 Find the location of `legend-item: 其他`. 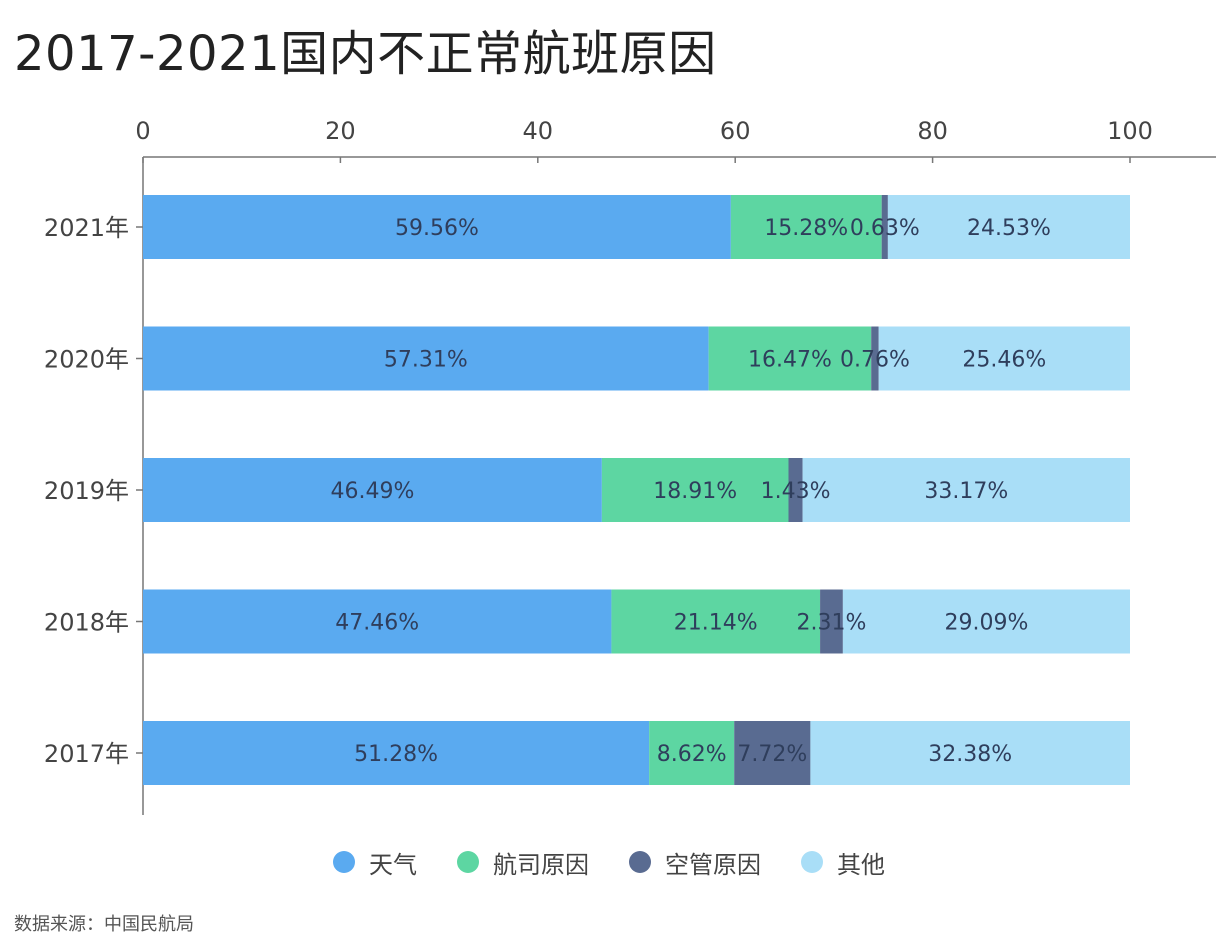

legend-item: 其他 is located at coordinates (843, 862).